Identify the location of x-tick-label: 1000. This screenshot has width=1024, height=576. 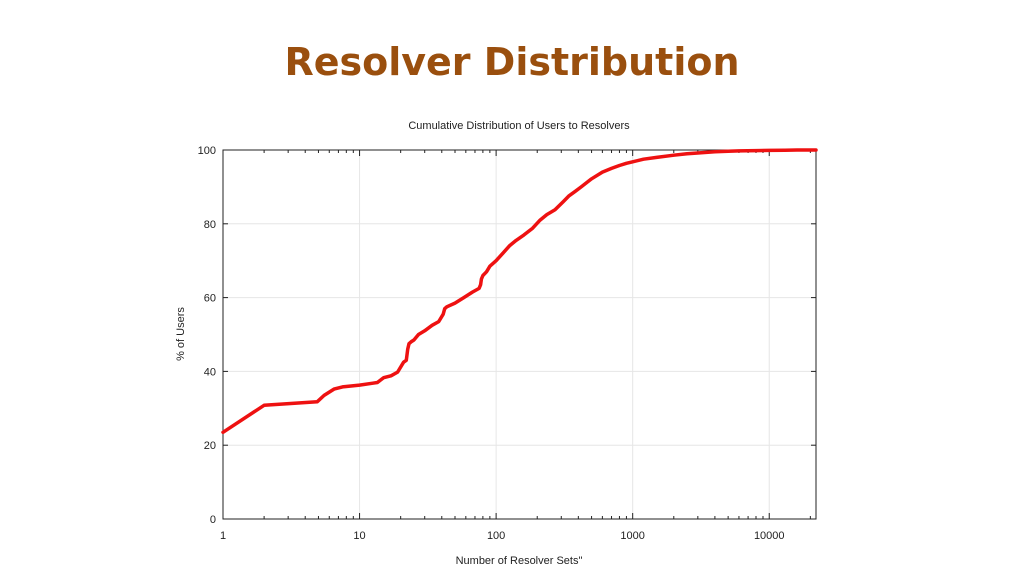
(632, 536).